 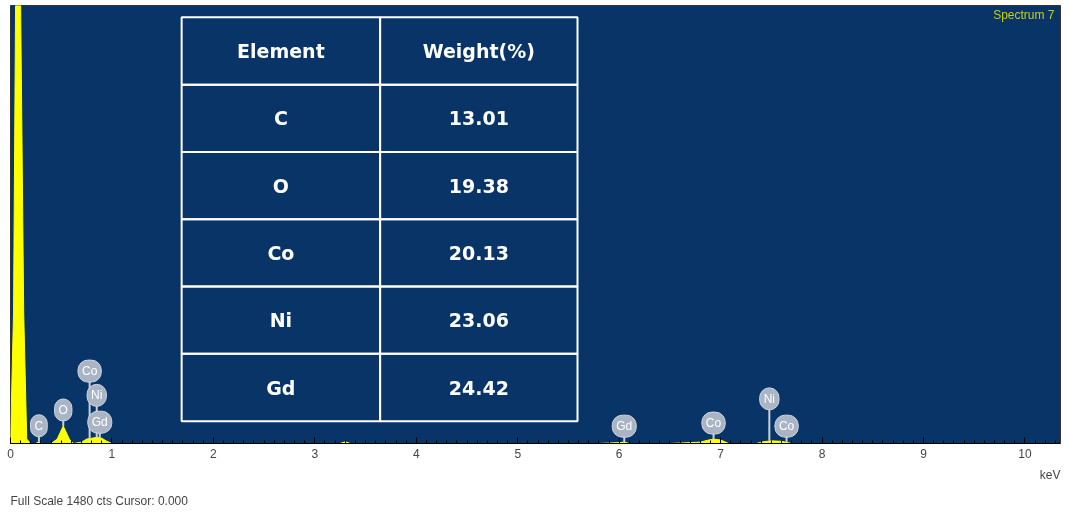 What do you see at coordinates (478, 320) in the screenshot?
I see `annotation: 23.06` at bounding box center [478, 320].